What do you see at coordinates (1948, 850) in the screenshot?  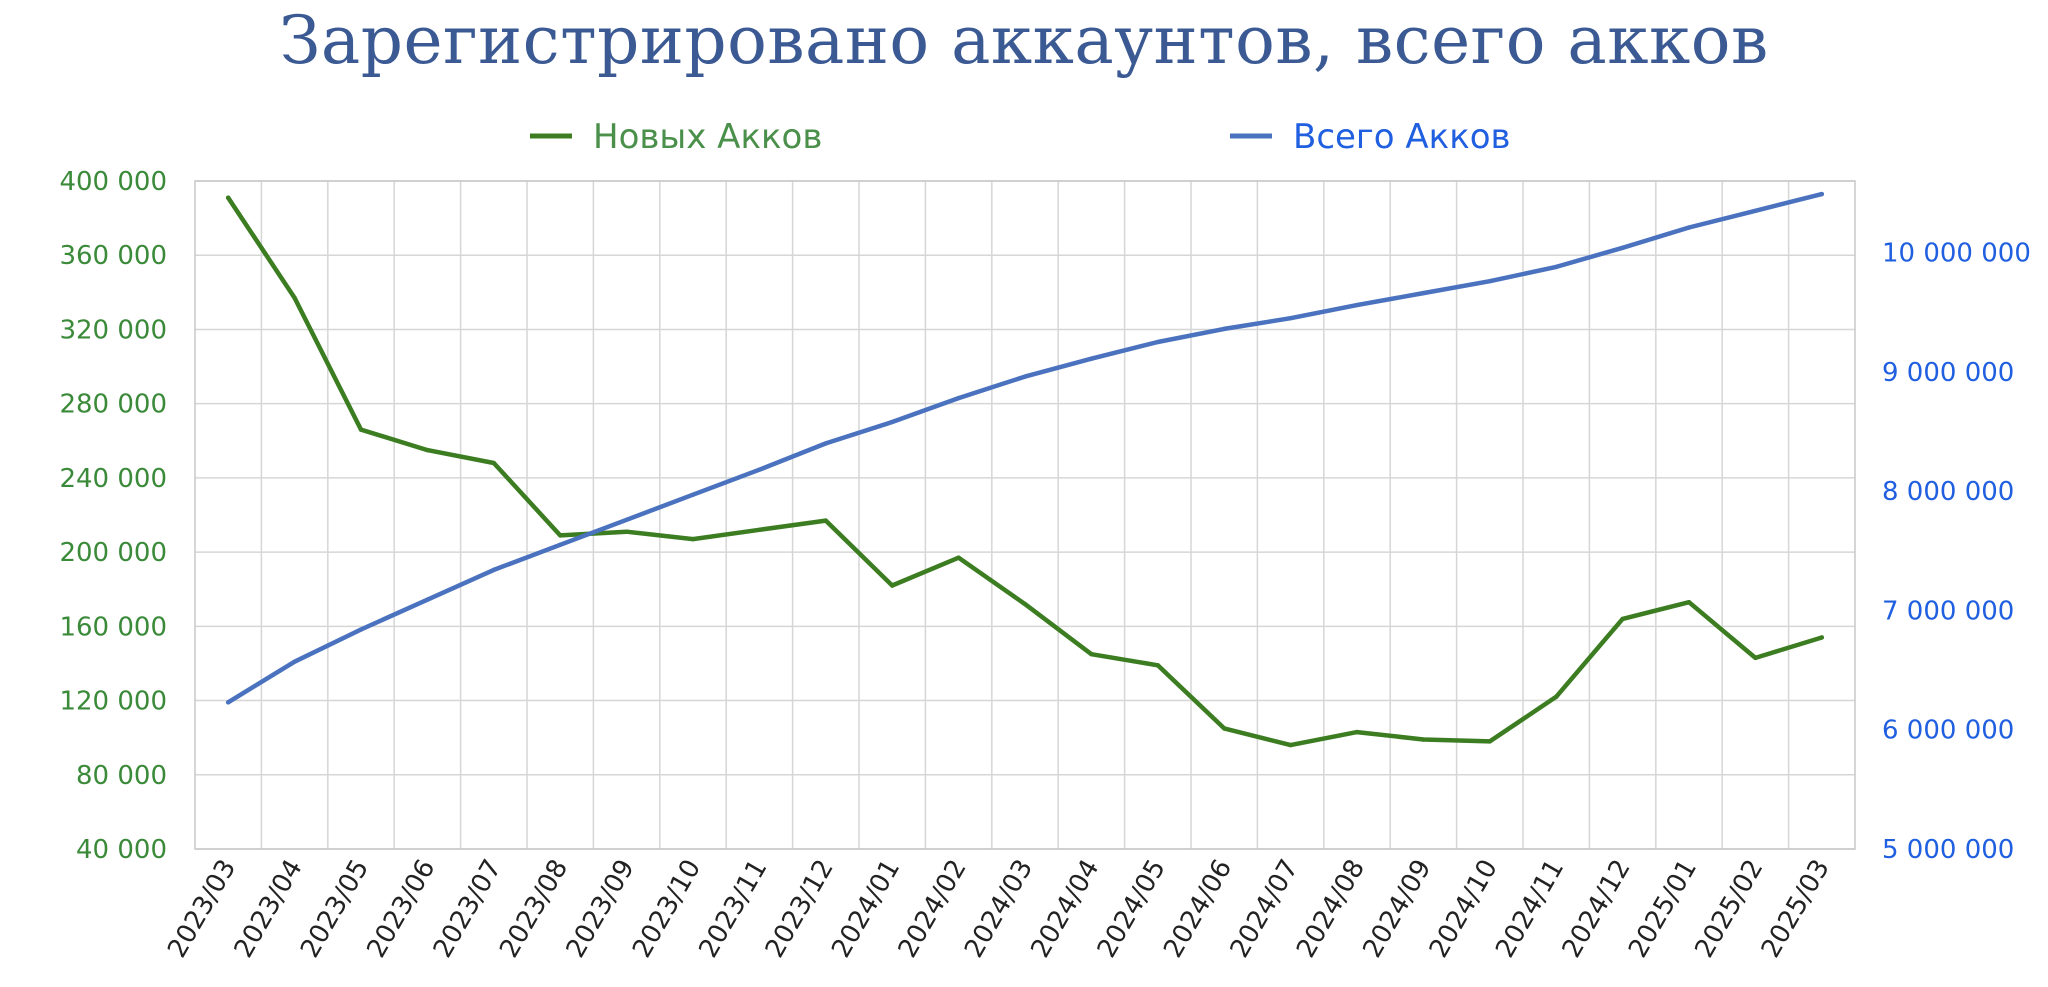 I see `right-tick-label: 5 000 000` at bounding box center [1948, 850].